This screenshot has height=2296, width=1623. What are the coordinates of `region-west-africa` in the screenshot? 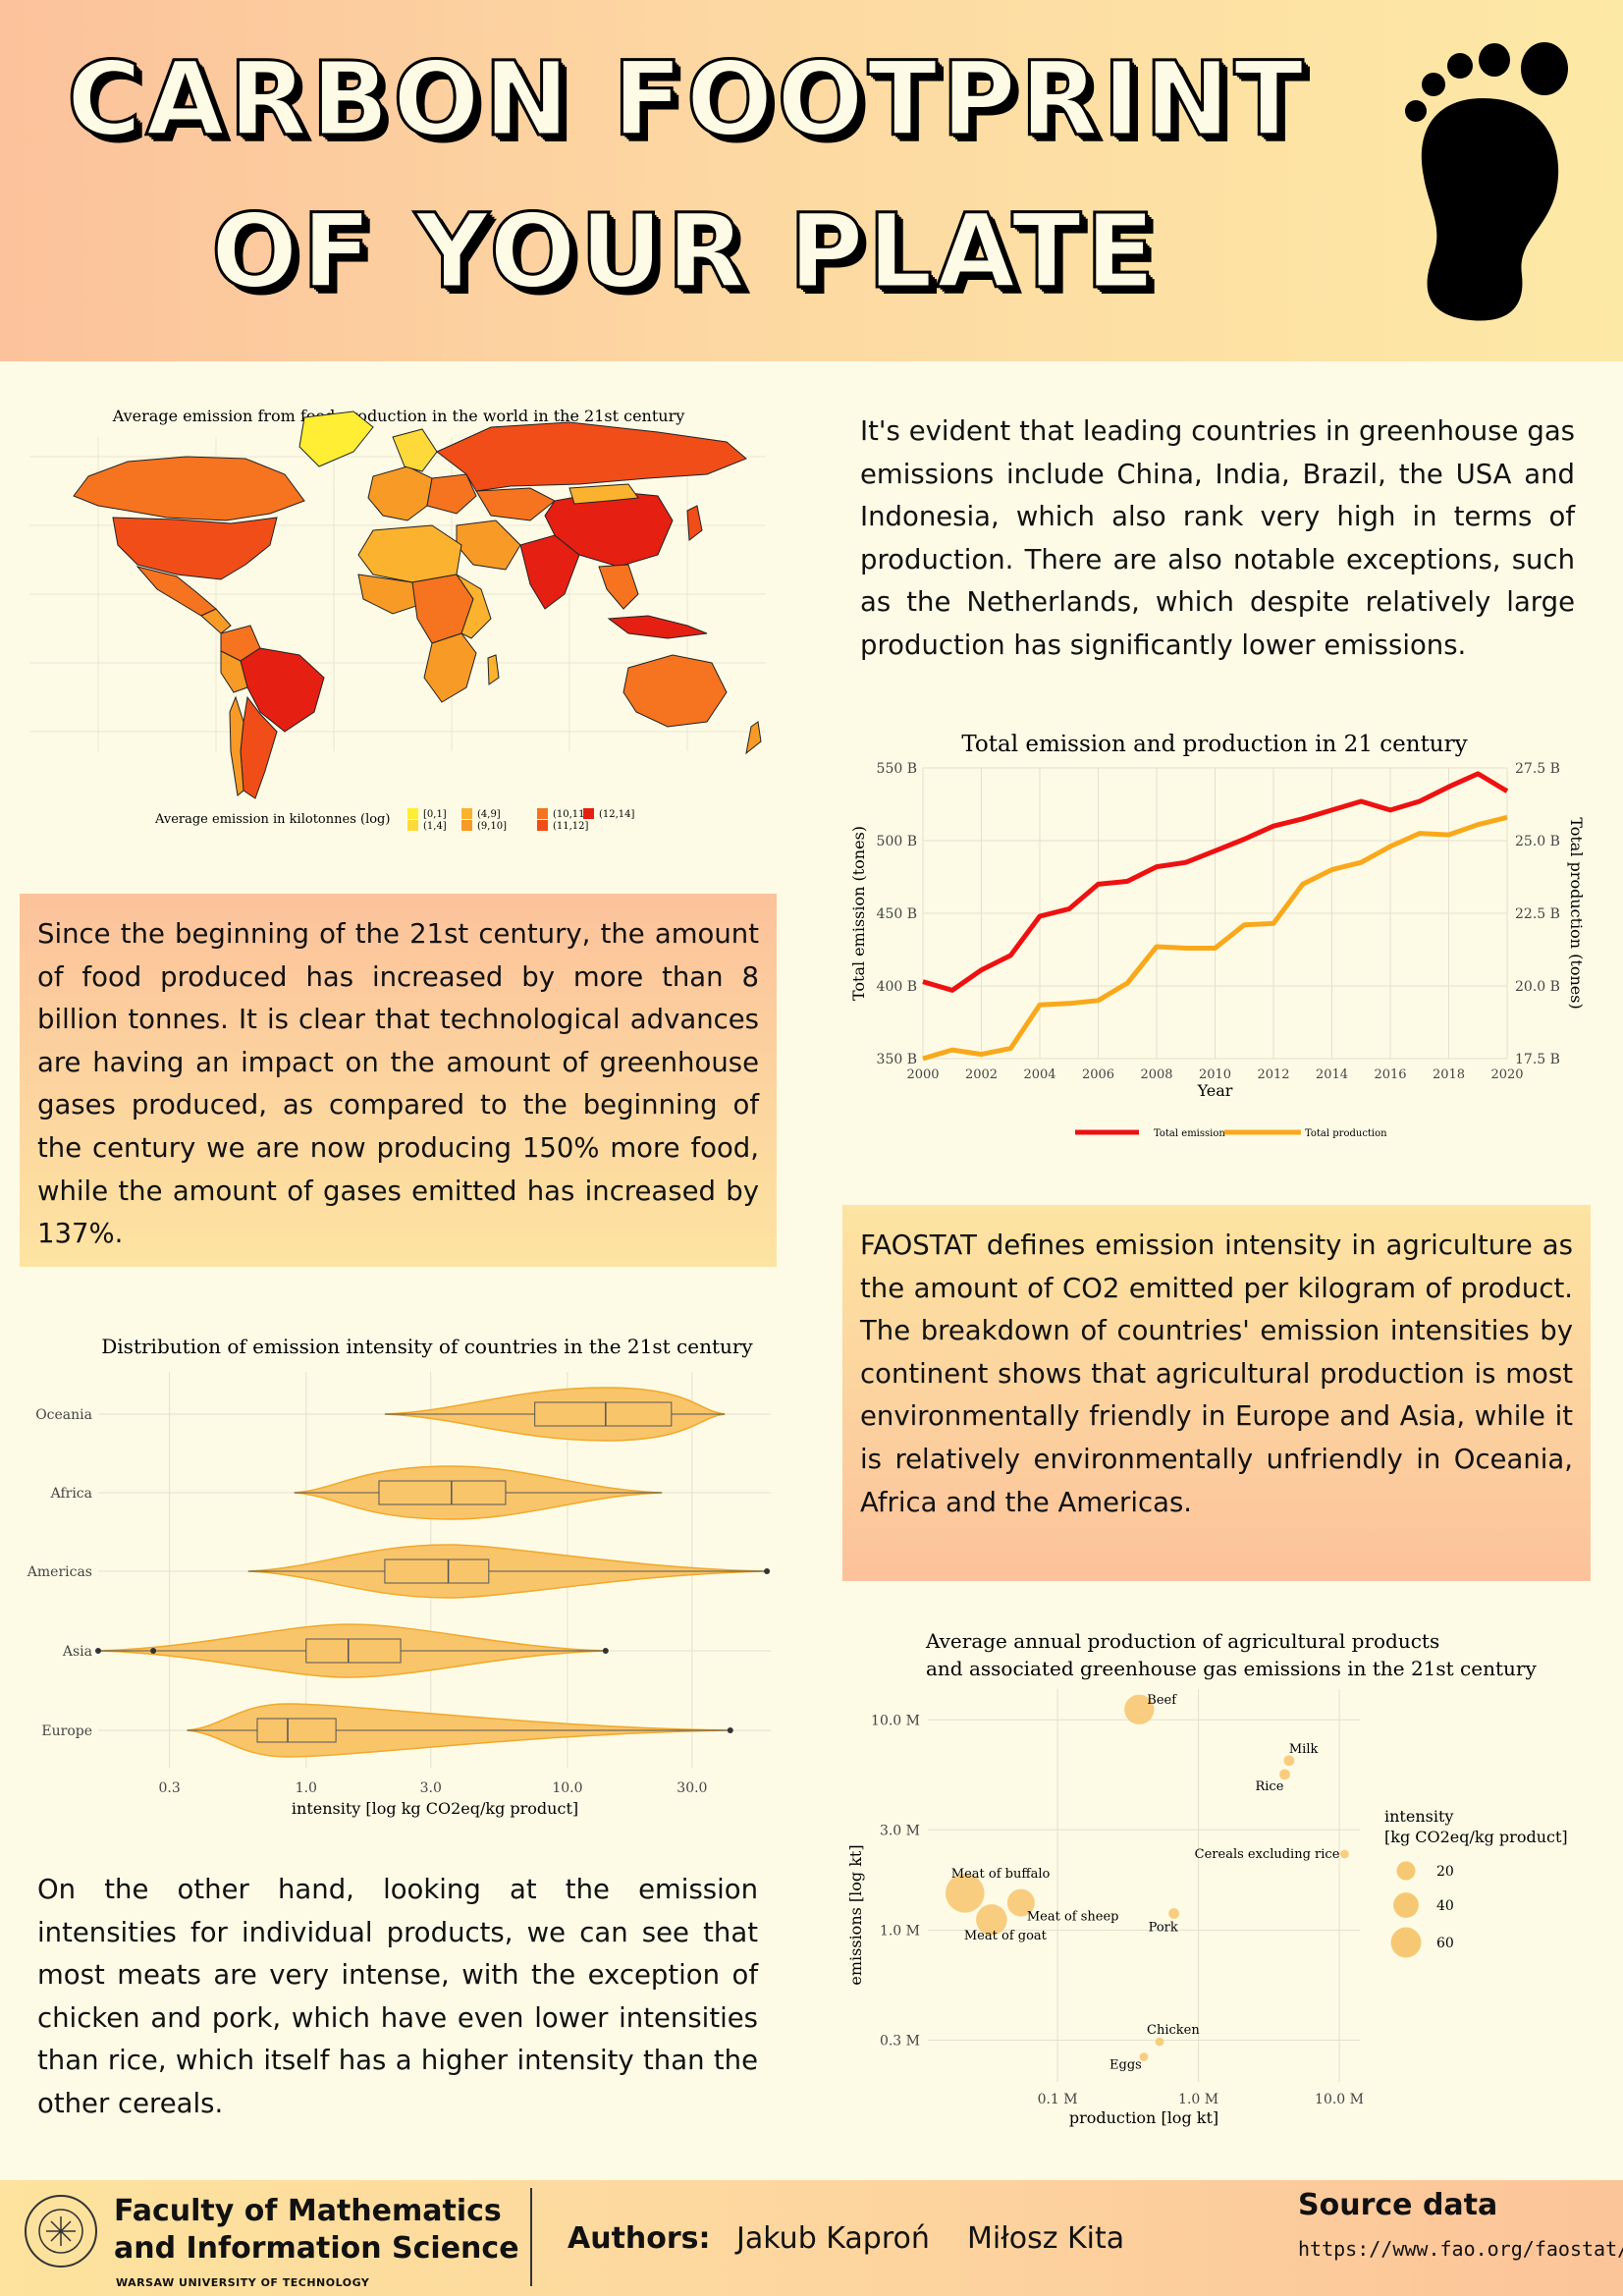 It's located at (390, 594).